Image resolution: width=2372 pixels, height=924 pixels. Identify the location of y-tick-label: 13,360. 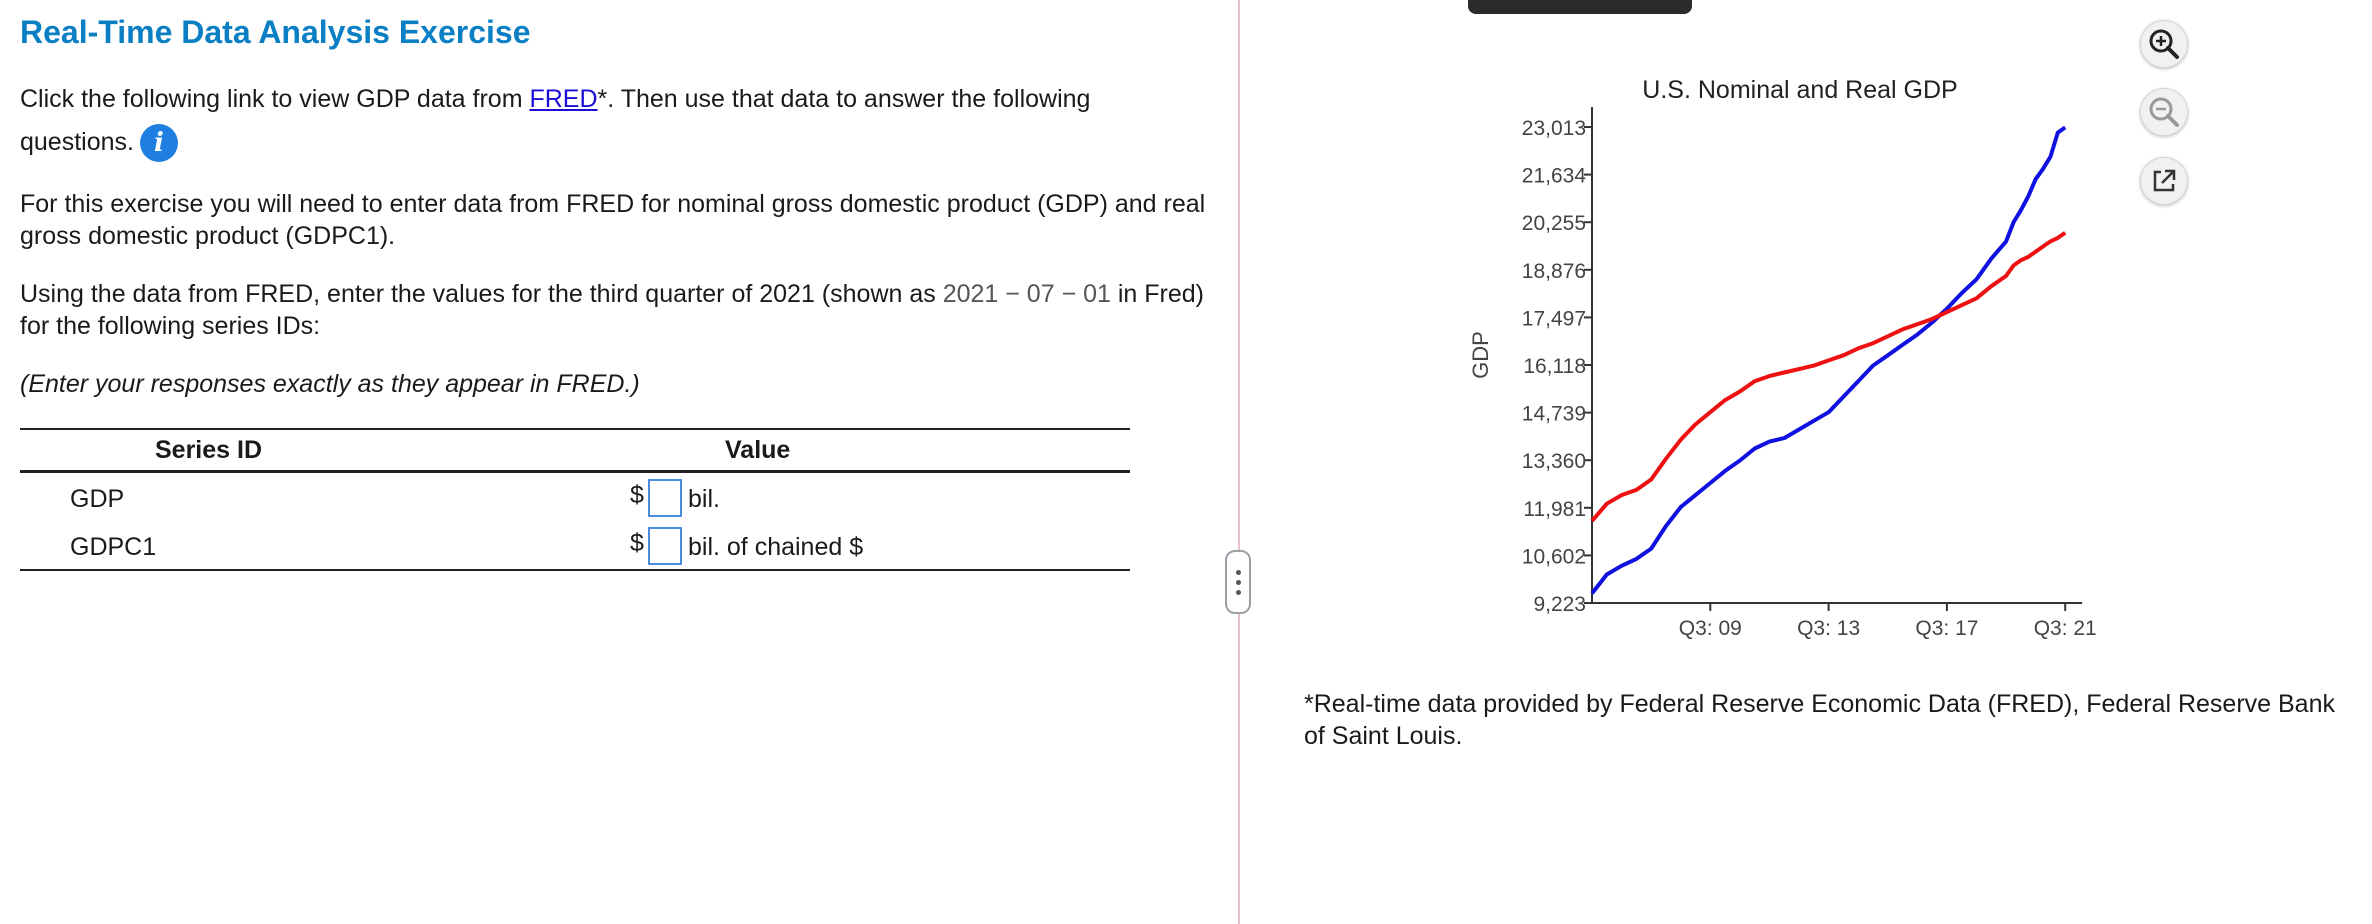
(1554, 461).